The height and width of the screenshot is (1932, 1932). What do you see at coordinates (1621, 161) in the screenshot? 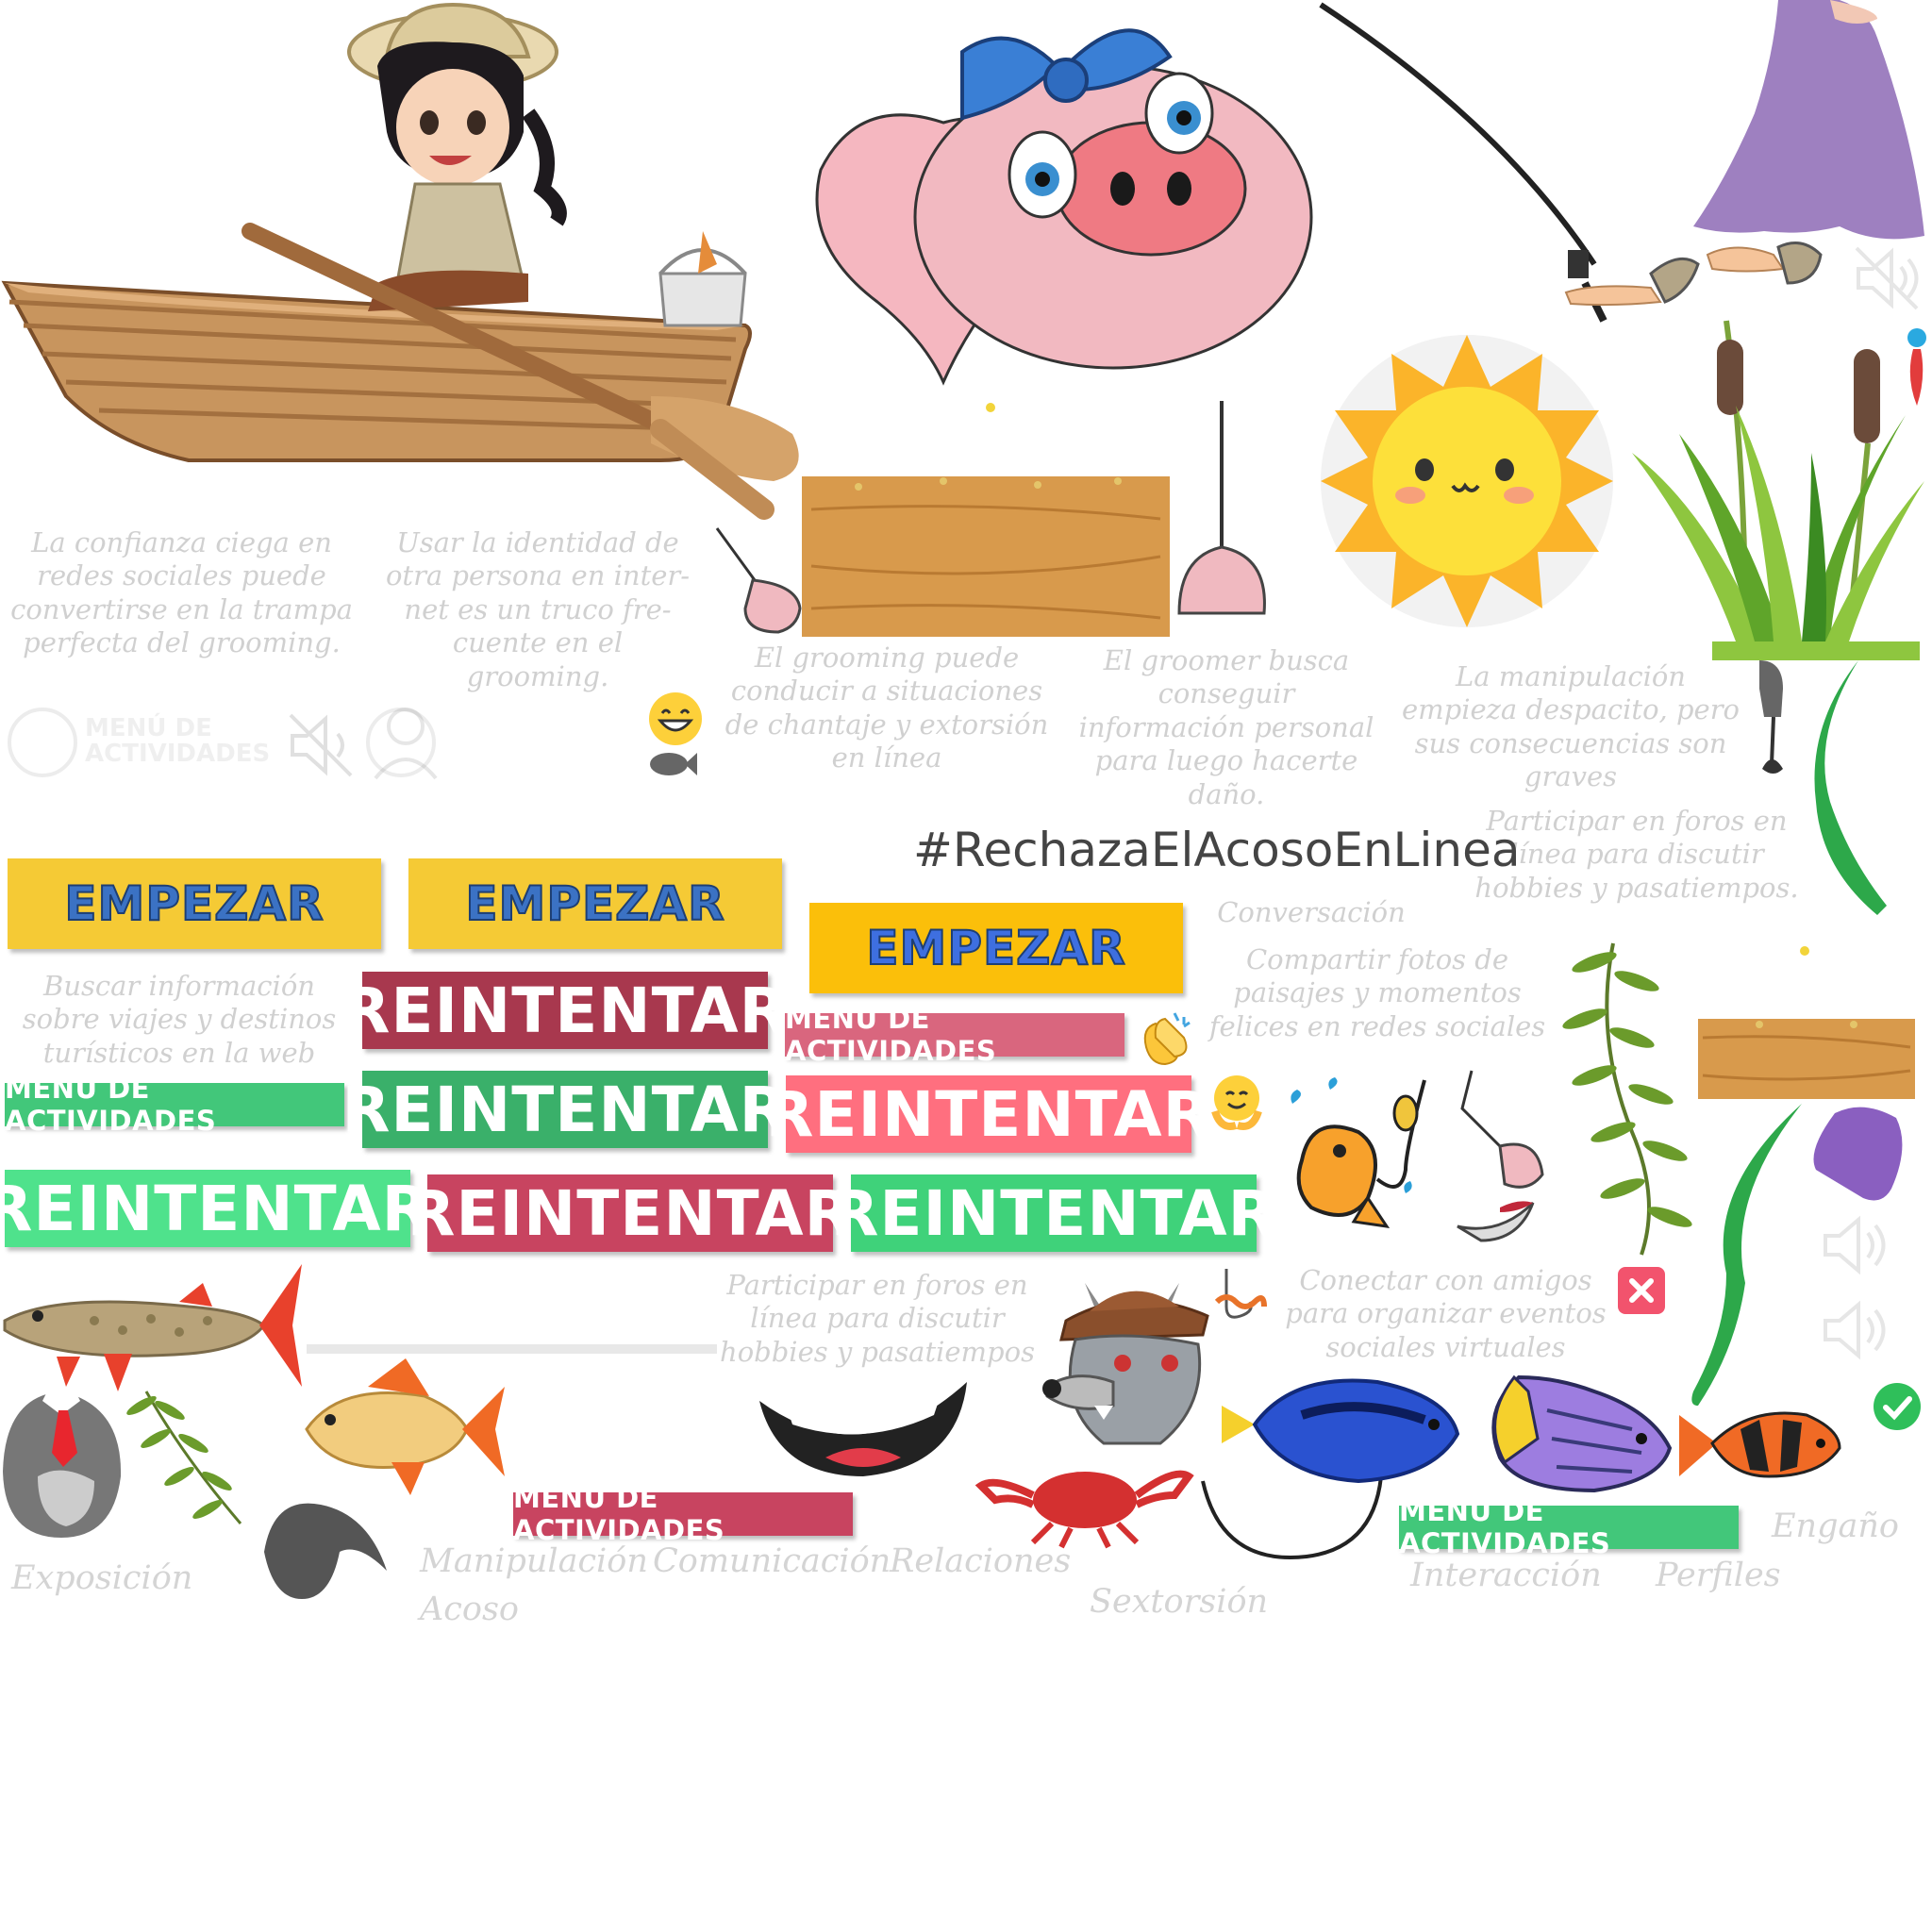
I see `fishing-rod-illustration` at bounding box center [1621, 161].